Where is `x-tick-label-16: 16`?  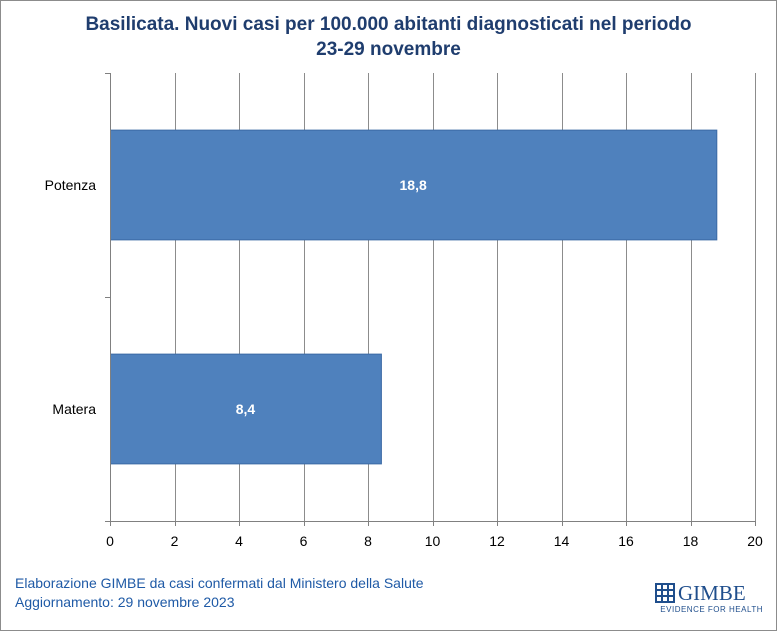 x-tick-label-16: 16 is located at coordinates (626, 541).